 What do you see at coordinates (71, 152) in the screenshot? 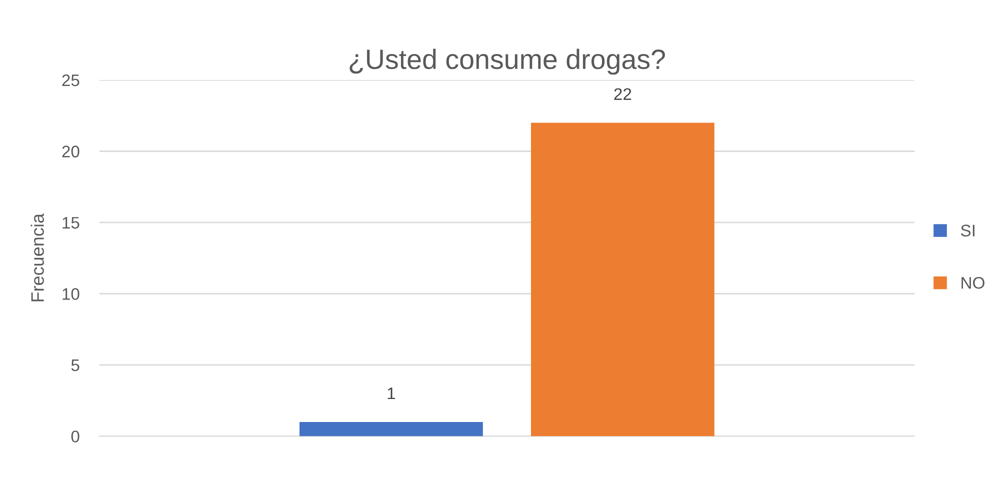
I see `y-tick-label: 20` at bounding box center [71, 152].